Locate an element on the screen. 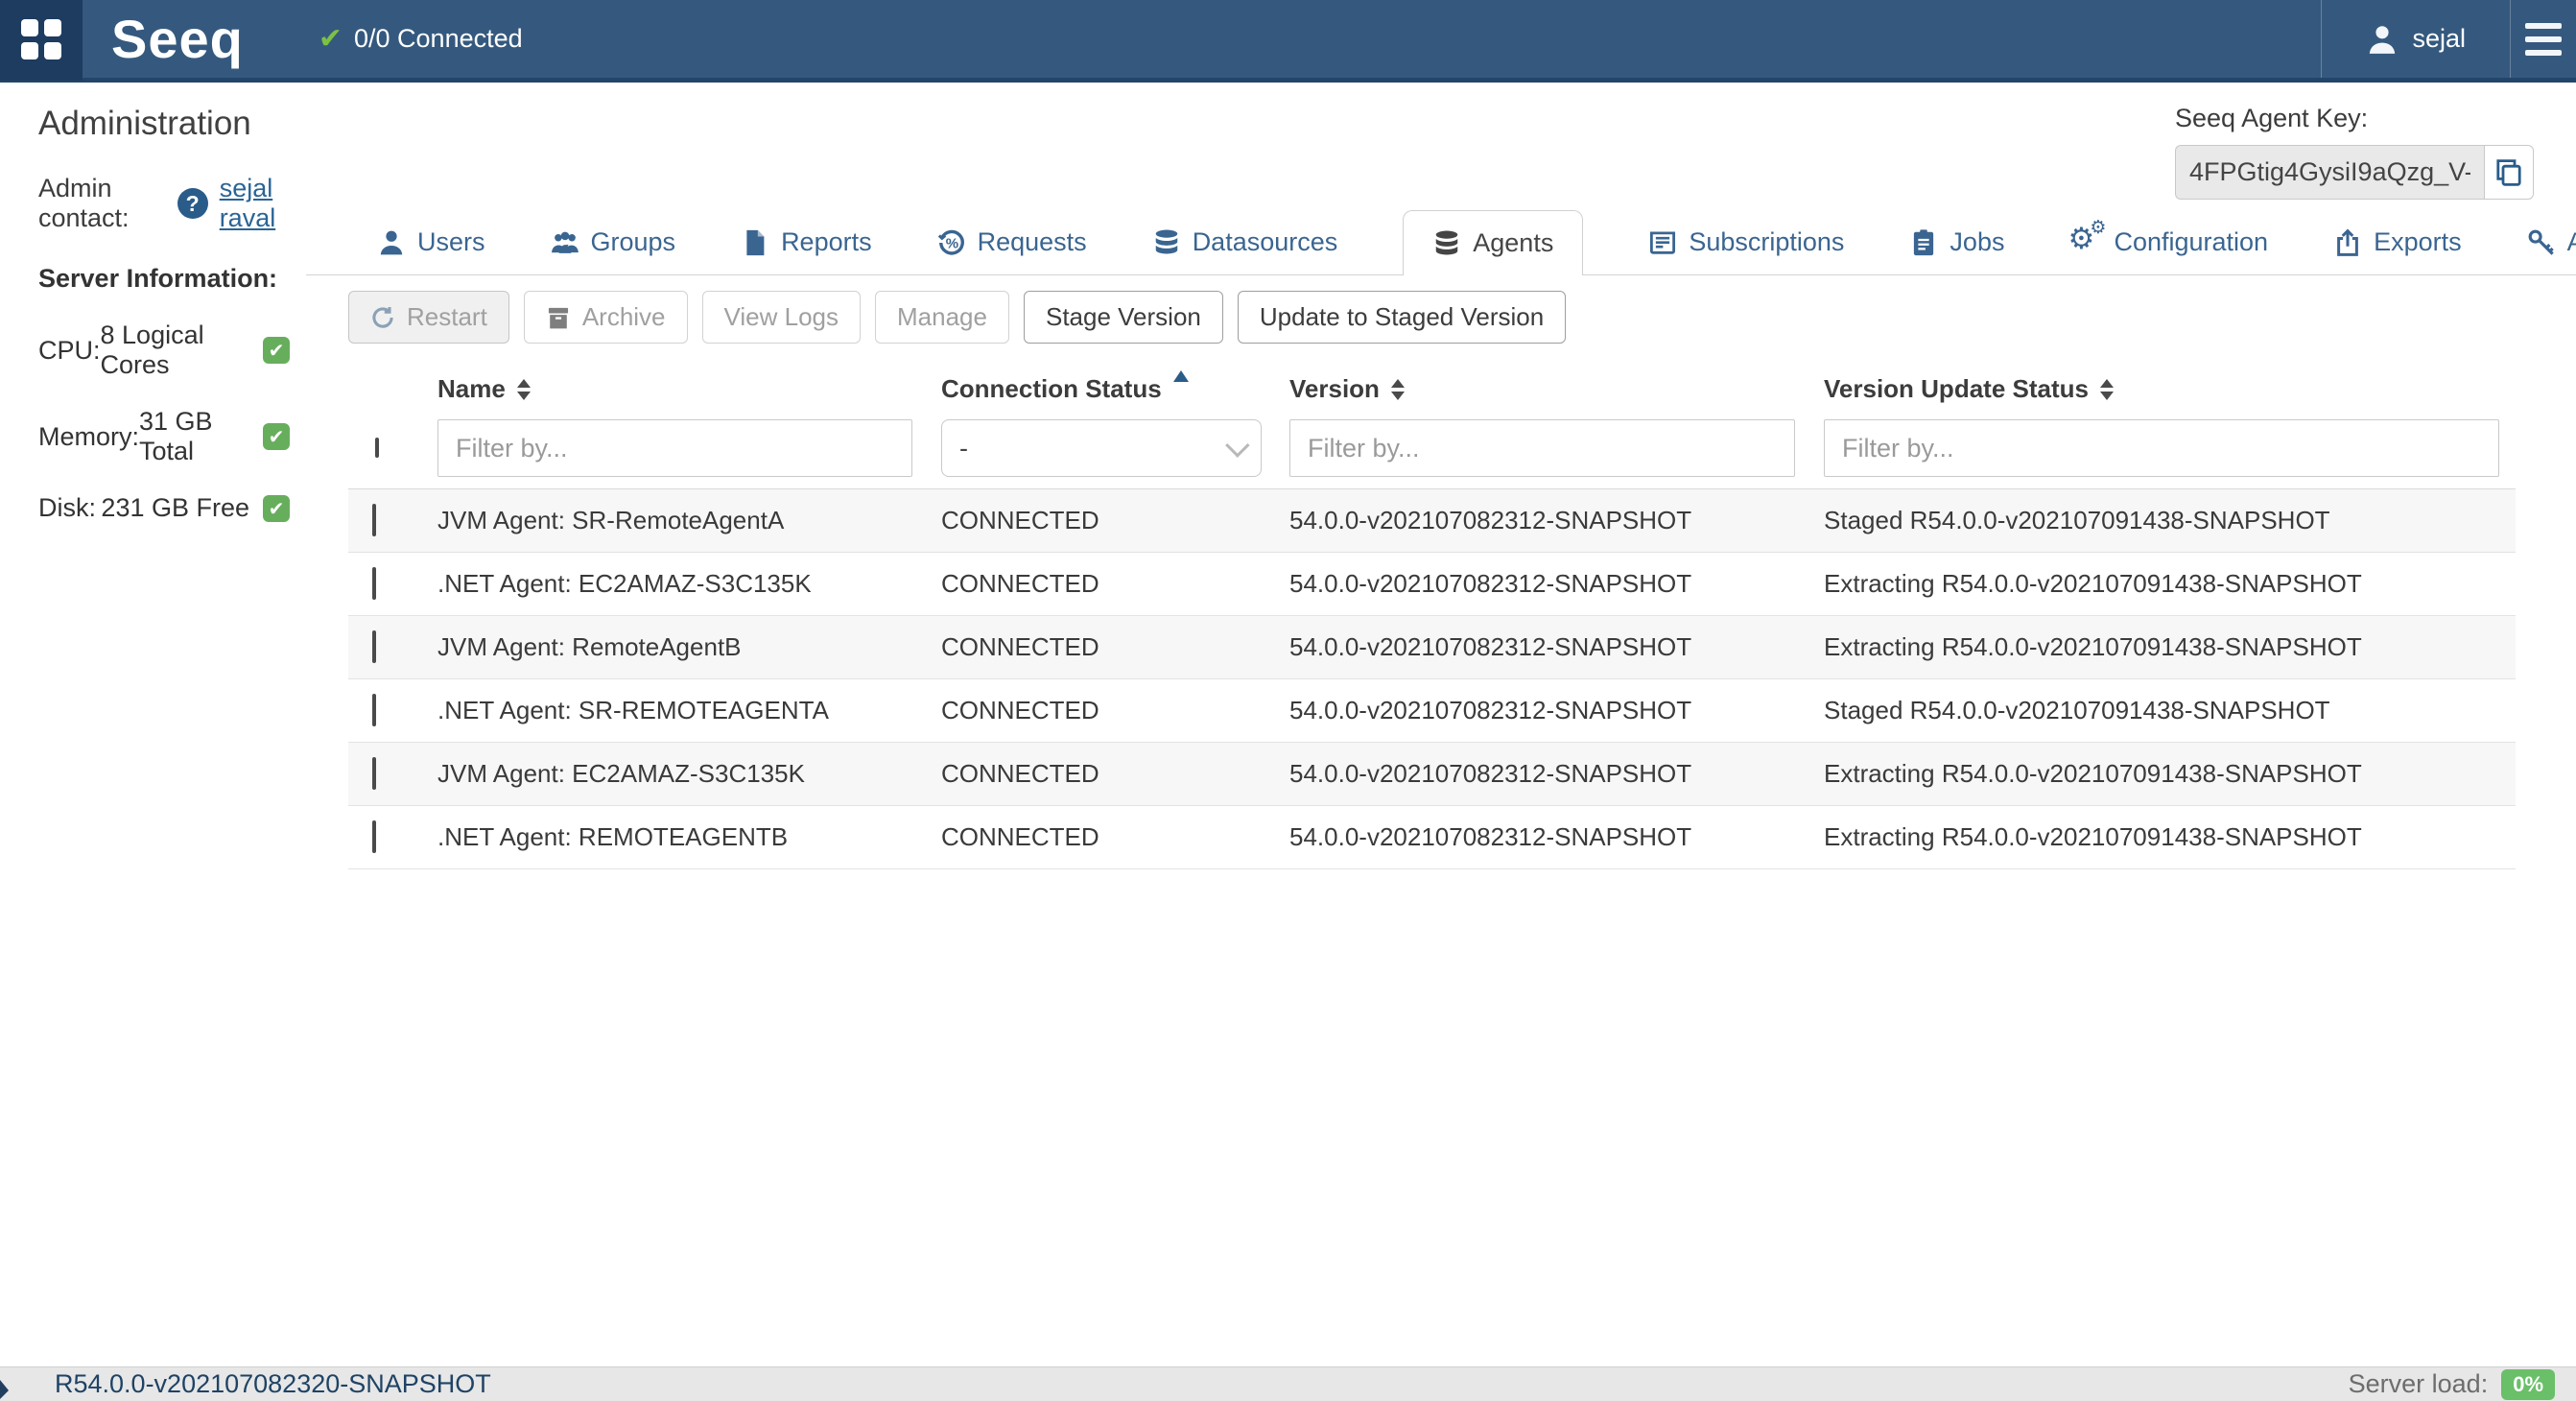  restart-button: Restart is located at coordinates (429, 317).